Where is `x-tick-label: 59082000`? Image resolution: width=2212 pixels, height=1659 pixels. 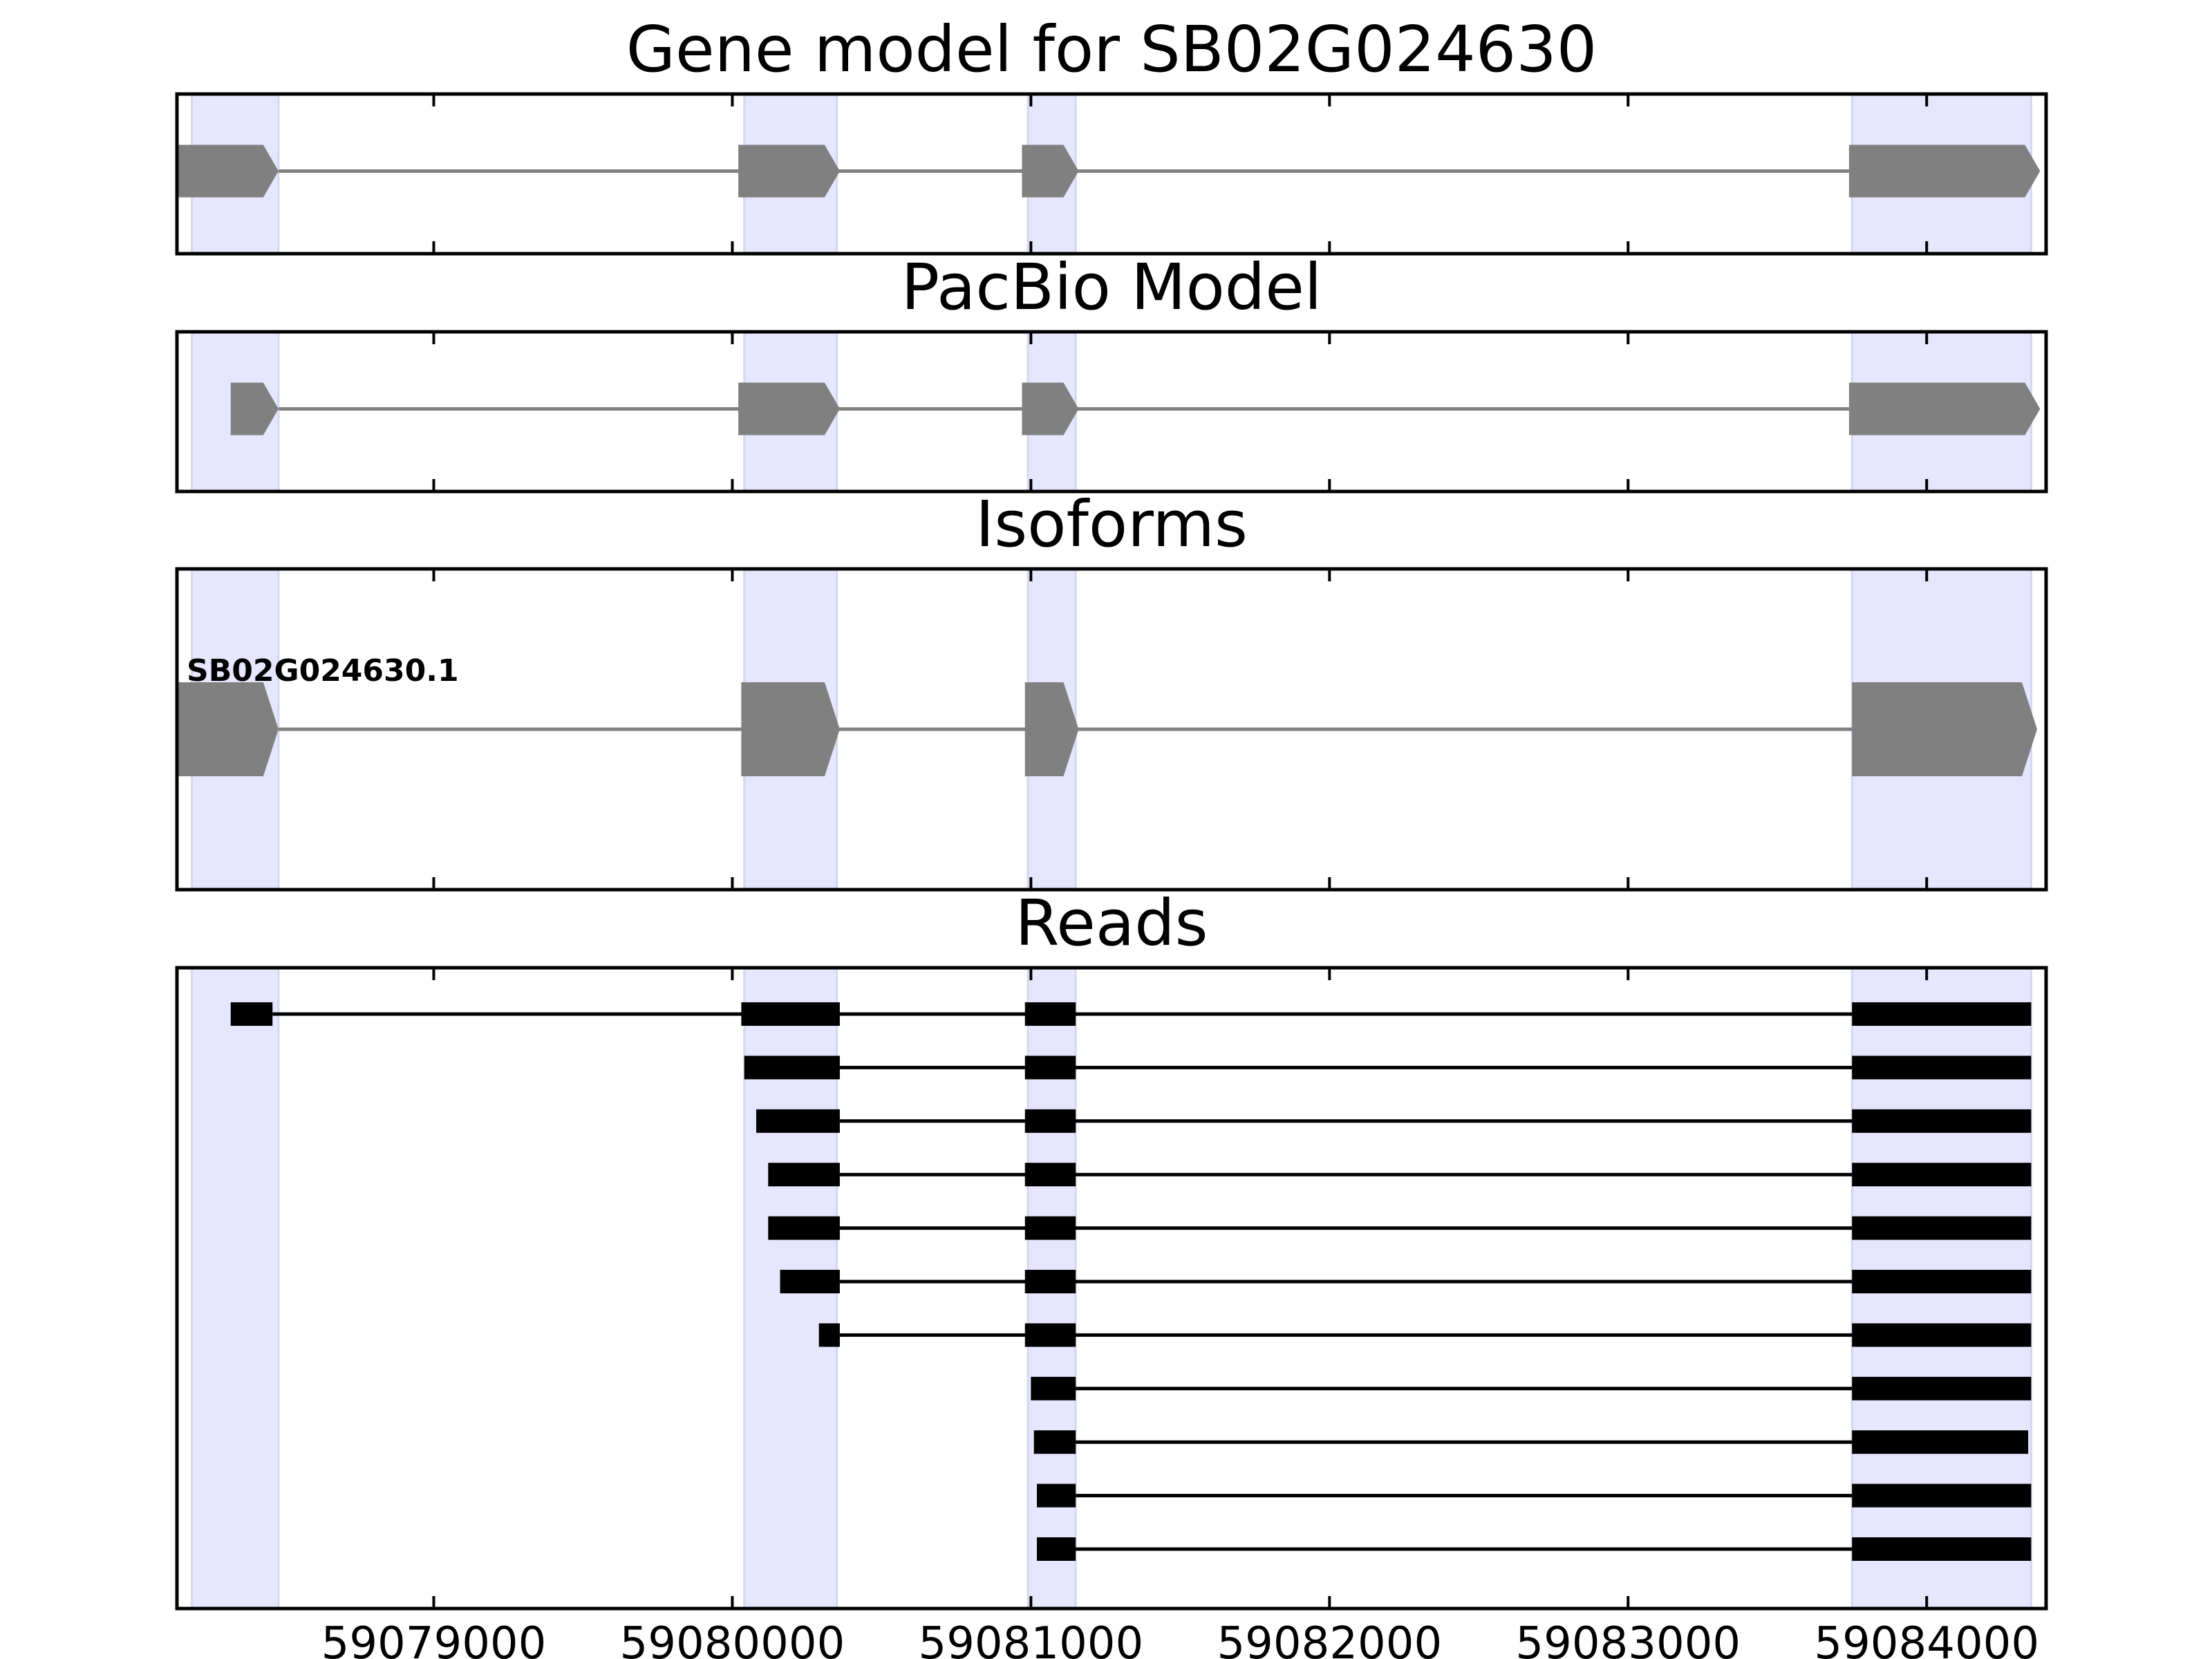
x-tick-label: 59082000 is located at coordinates (1330, 1638).